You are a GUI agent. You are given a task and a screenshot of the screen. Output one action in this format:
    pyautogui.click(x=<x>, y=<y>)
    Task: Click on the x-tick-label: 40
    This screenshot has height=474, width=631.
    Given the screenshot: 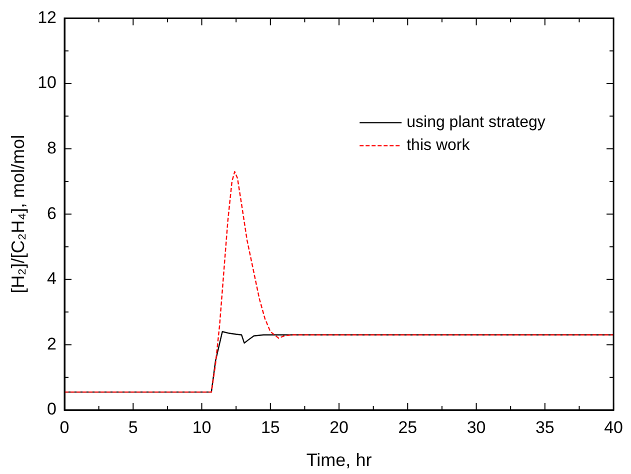 What is the action you would take?
    pyautogui.click(x=614, y=427)
    